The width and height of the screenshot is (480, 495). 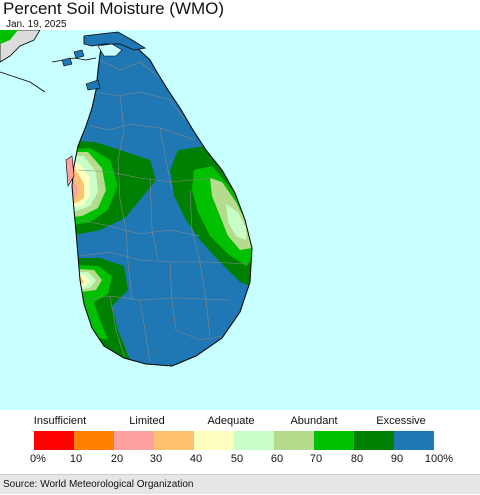 I want to click on legend-category-insufficient: Insufficient, so click(x=60, y=421).